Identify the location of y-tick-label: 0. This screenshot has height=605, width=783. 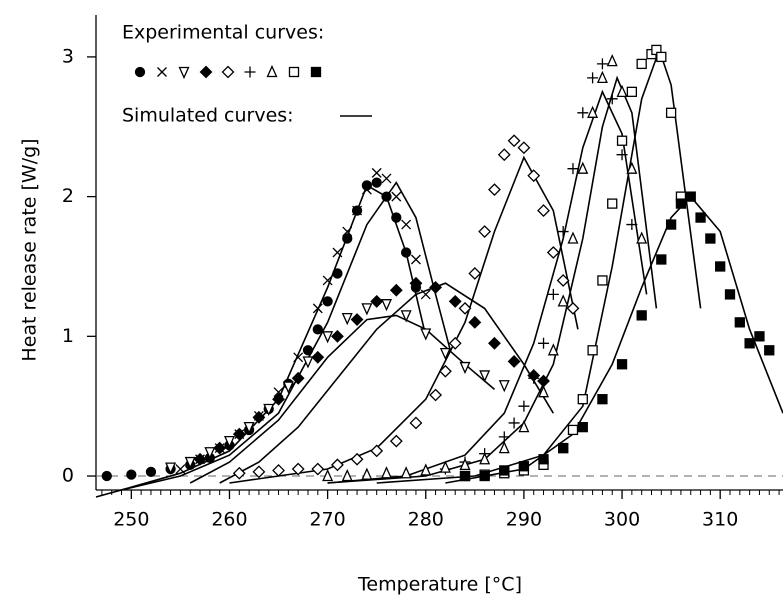
(68, 476).